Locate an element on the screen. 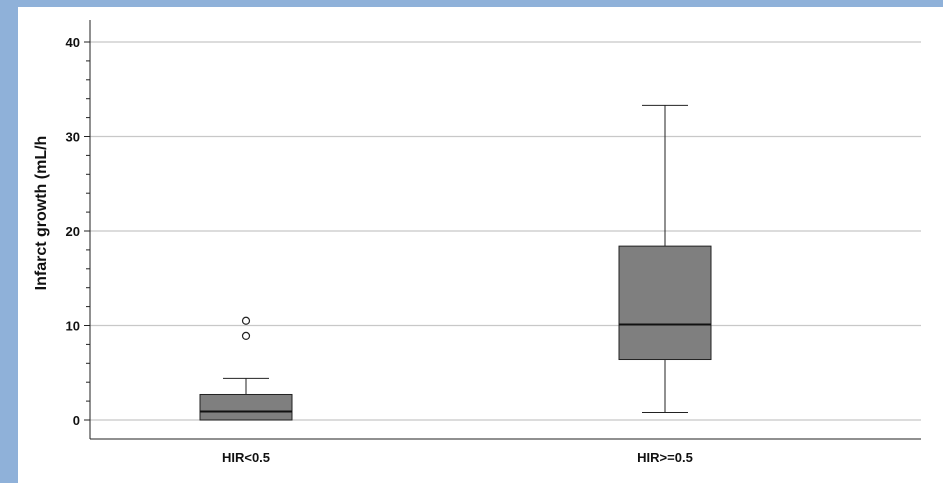  y-tick-label: 20 is located at coordinates (73, 231).